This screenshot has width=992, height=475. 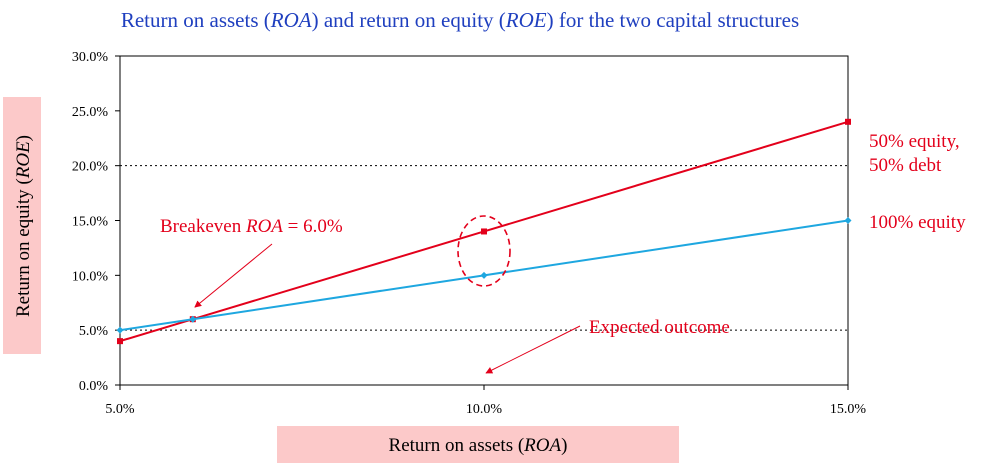 I want to click on y-axis-title-part: Return on equity (, so click(x=23, y=247).